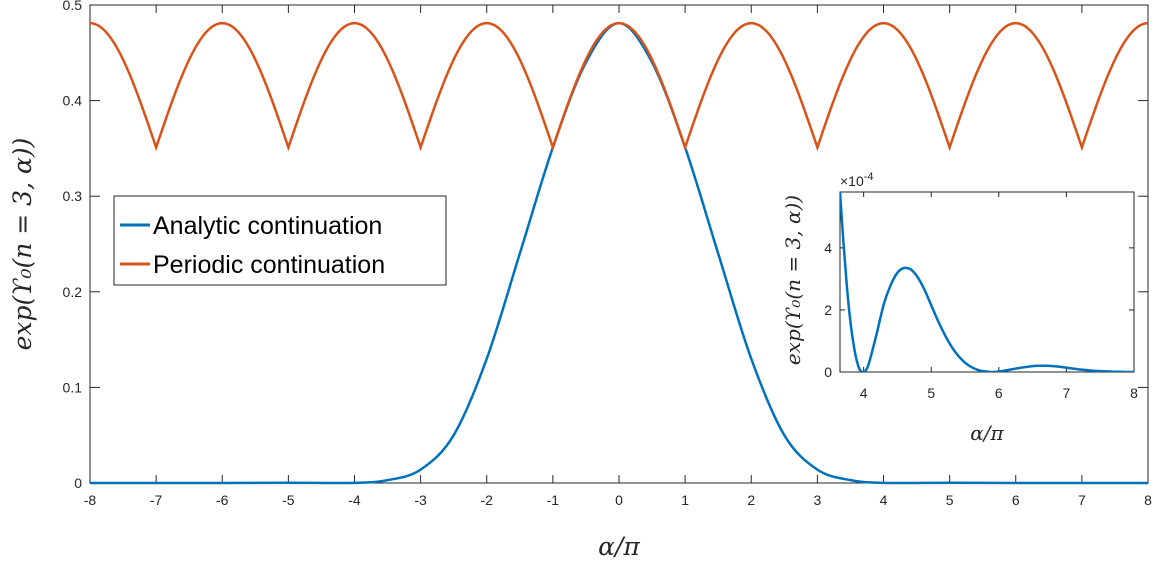  Describe the element at coordinates (884, 500) in the screenshot. I see `main-x-tick-label: 4` at that location.